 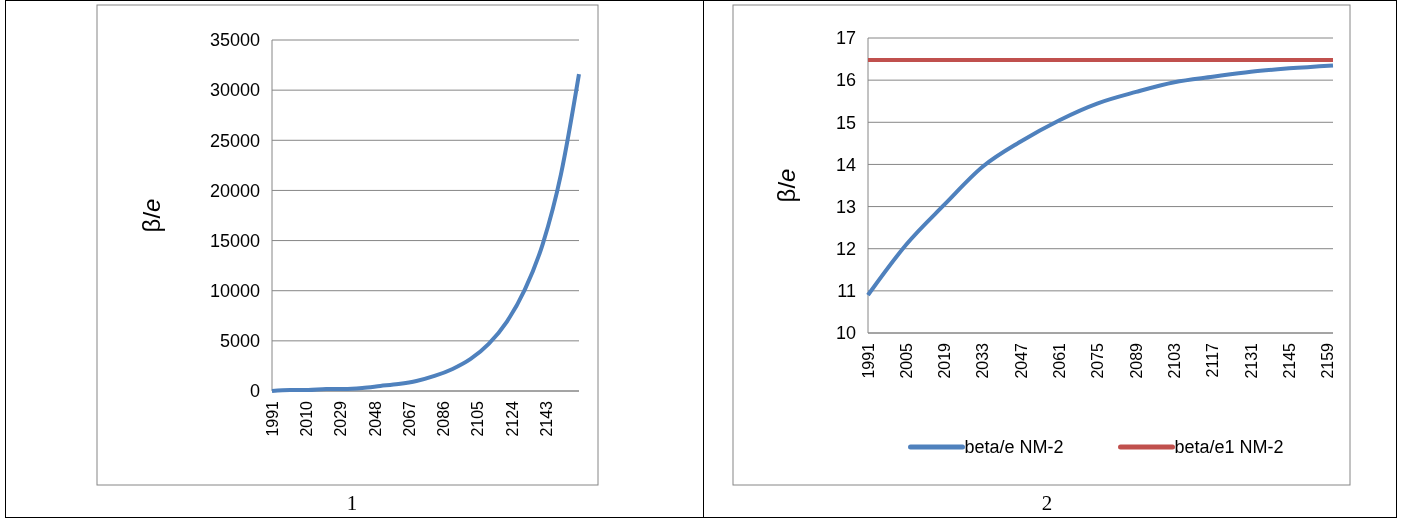 I want to click on x-tick-label: 2067, so click(x=409, y=418).